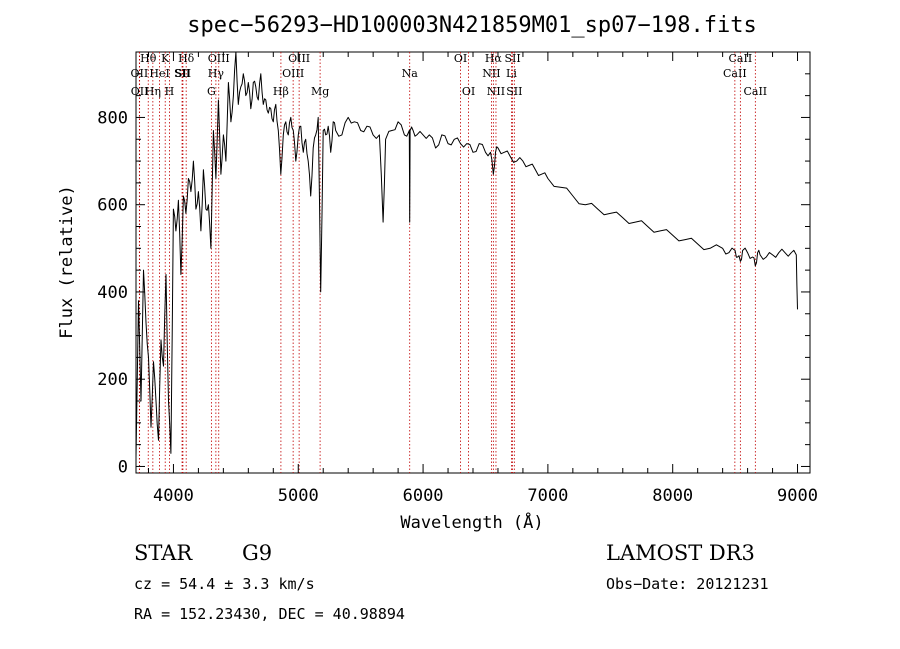 This screenshot has height=649, width=900. What do you see at coordinates (680, 553) in the screenshot?
I see `survey-name: LAMOST DR3` at bounding box center [680, 553].